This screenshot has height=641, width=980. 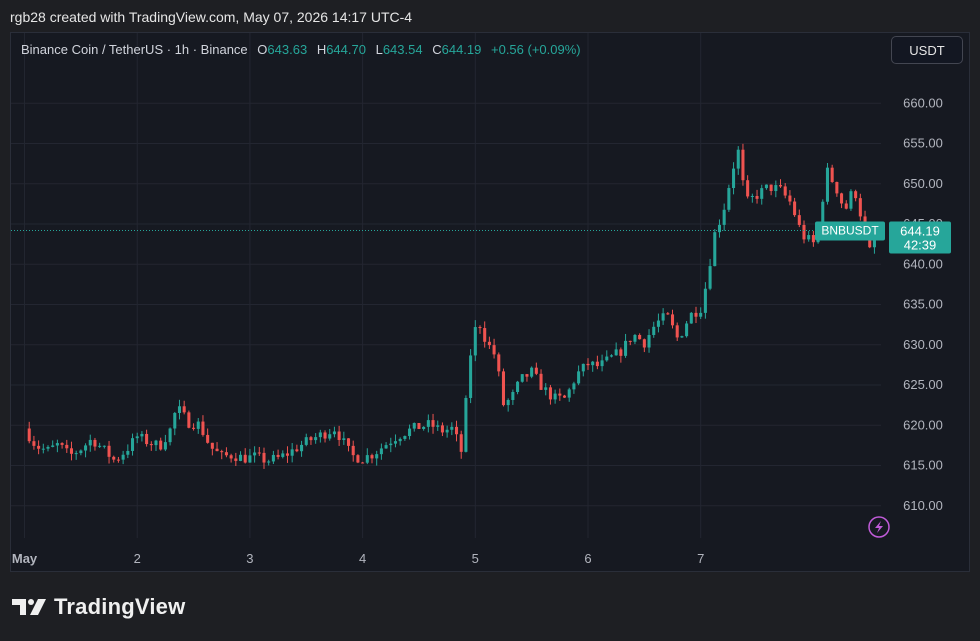 I want to click on close-value: 644.19, so click(x=461, y=49).